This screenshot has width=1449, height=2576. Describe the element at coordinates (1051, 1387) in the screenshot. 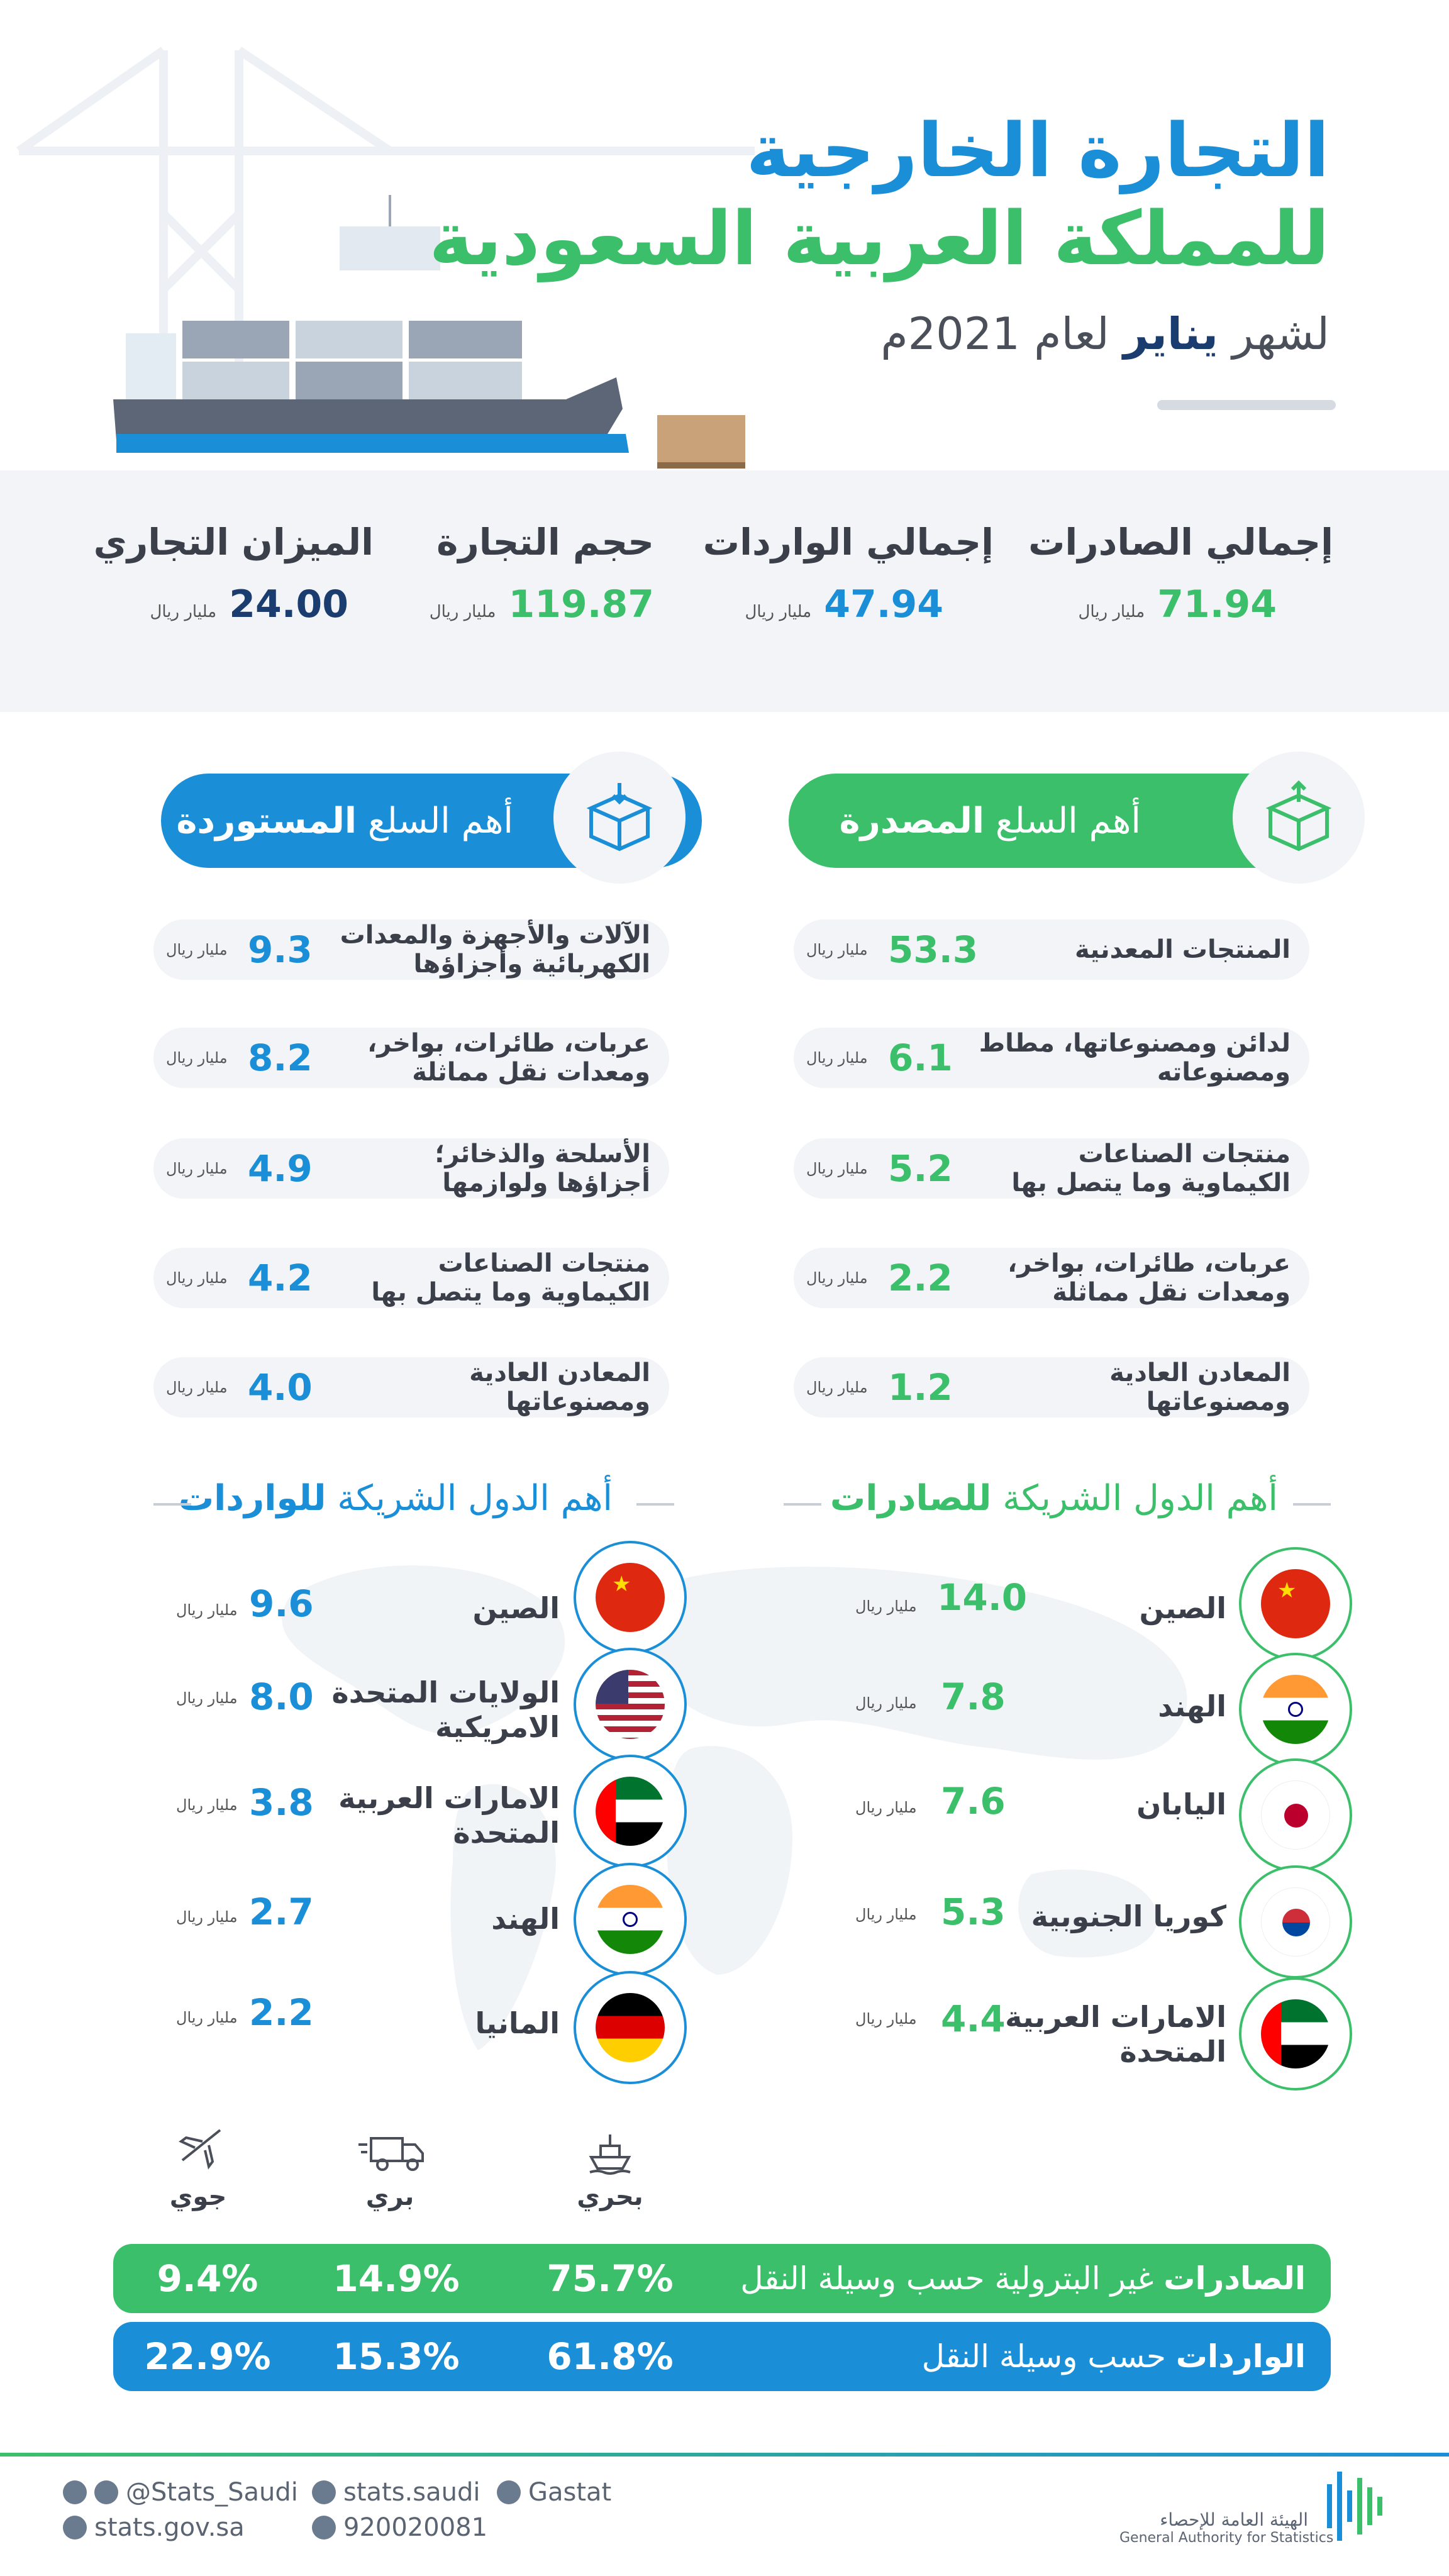

I see `export-goods-item: المعادن العادية ومصنوعاتها 1.2 مليار ريال` at that location.